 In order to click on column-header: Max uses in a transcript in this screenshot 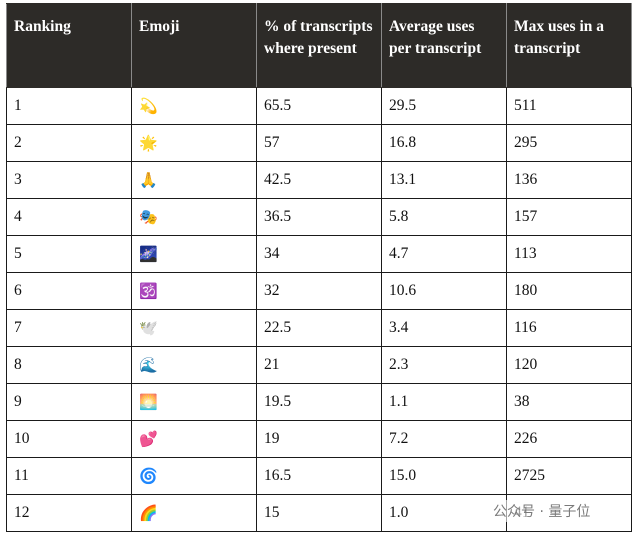, I will do `click(569, 45)`.